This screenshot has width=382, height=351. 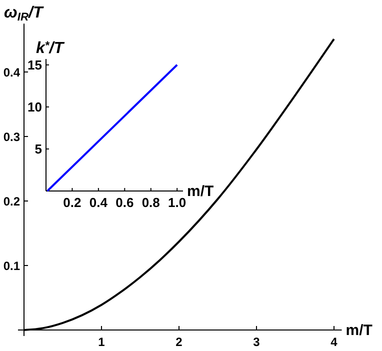 What do you see at coordinates (179, 342) in the screenshot?
I see `x-tick-label: 2` at bounding box center [179, 342].